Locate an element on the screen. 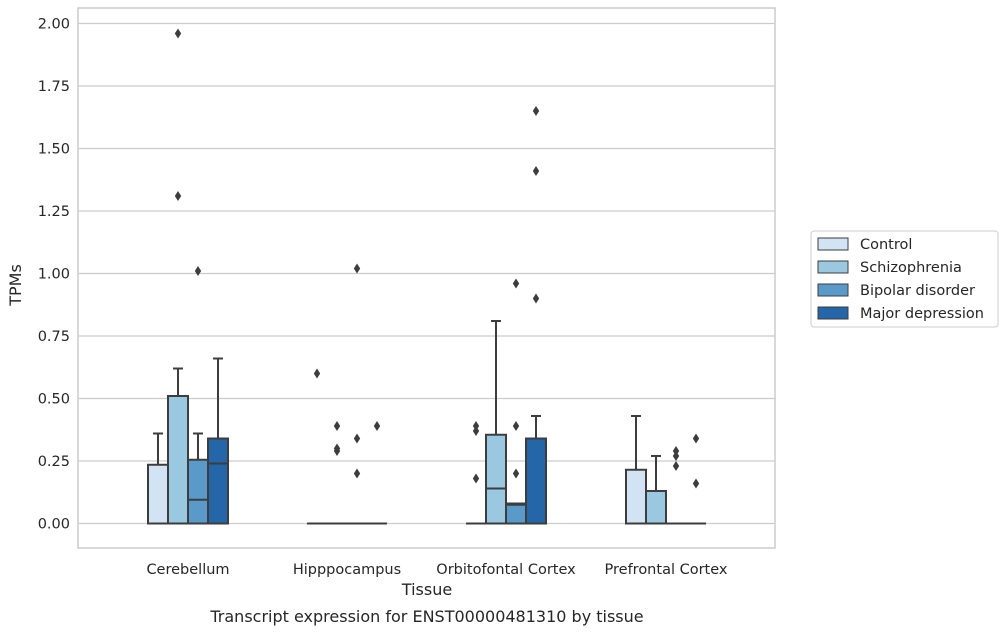  legend-frame is located at coordinates (904, 279).